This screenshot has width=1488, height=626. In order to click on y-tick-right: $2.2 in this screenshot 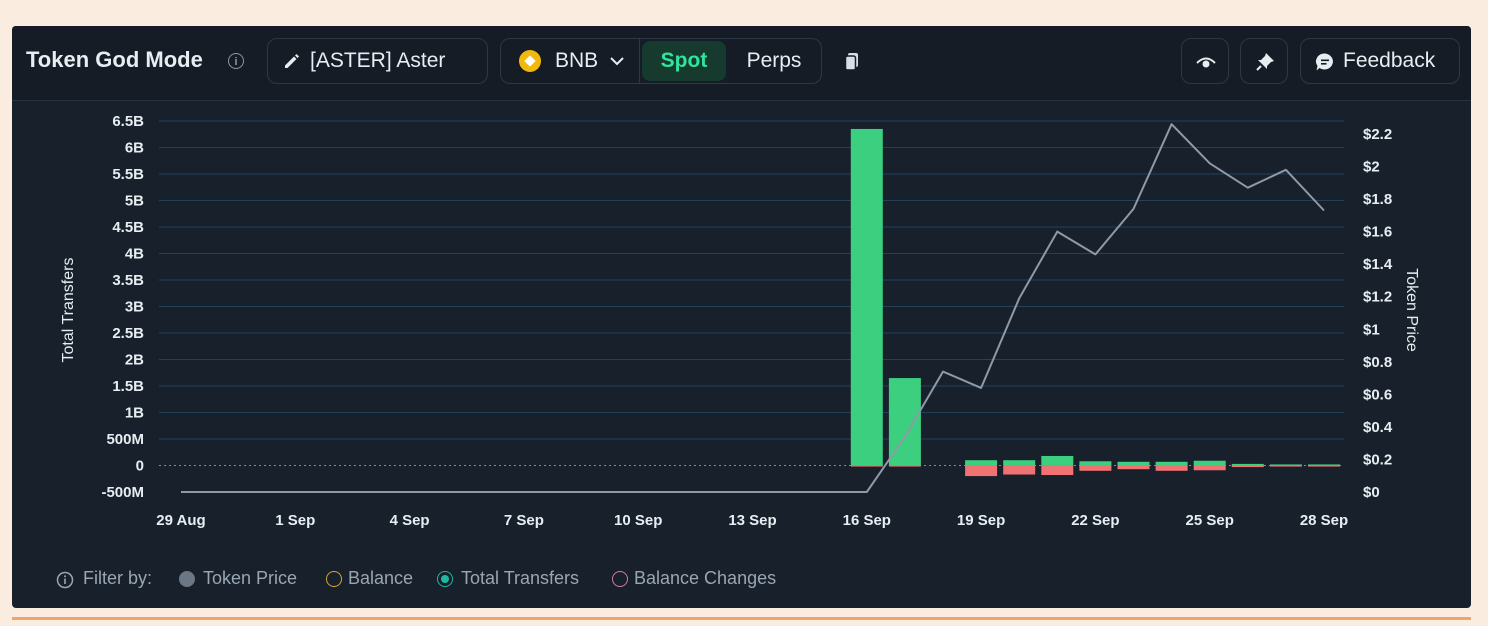, I will do `click(1377, 134)`.